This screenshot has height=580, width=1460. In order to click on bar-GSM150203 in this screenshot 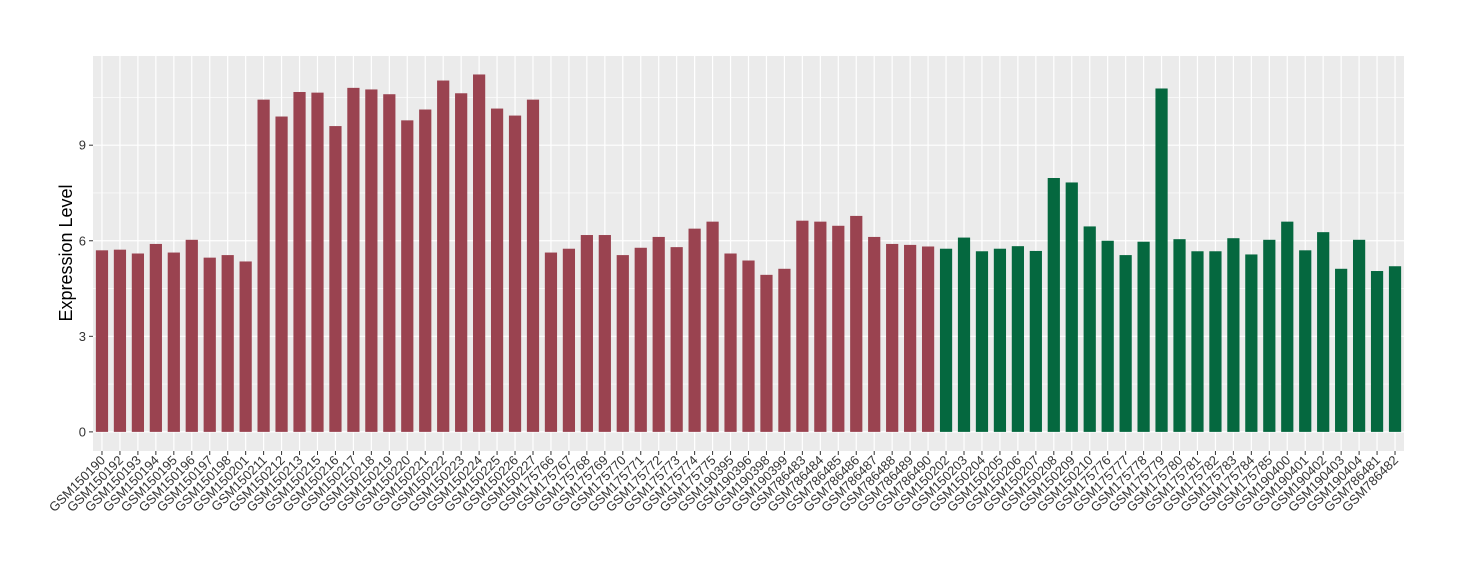, I will do `click(964, 334)`.